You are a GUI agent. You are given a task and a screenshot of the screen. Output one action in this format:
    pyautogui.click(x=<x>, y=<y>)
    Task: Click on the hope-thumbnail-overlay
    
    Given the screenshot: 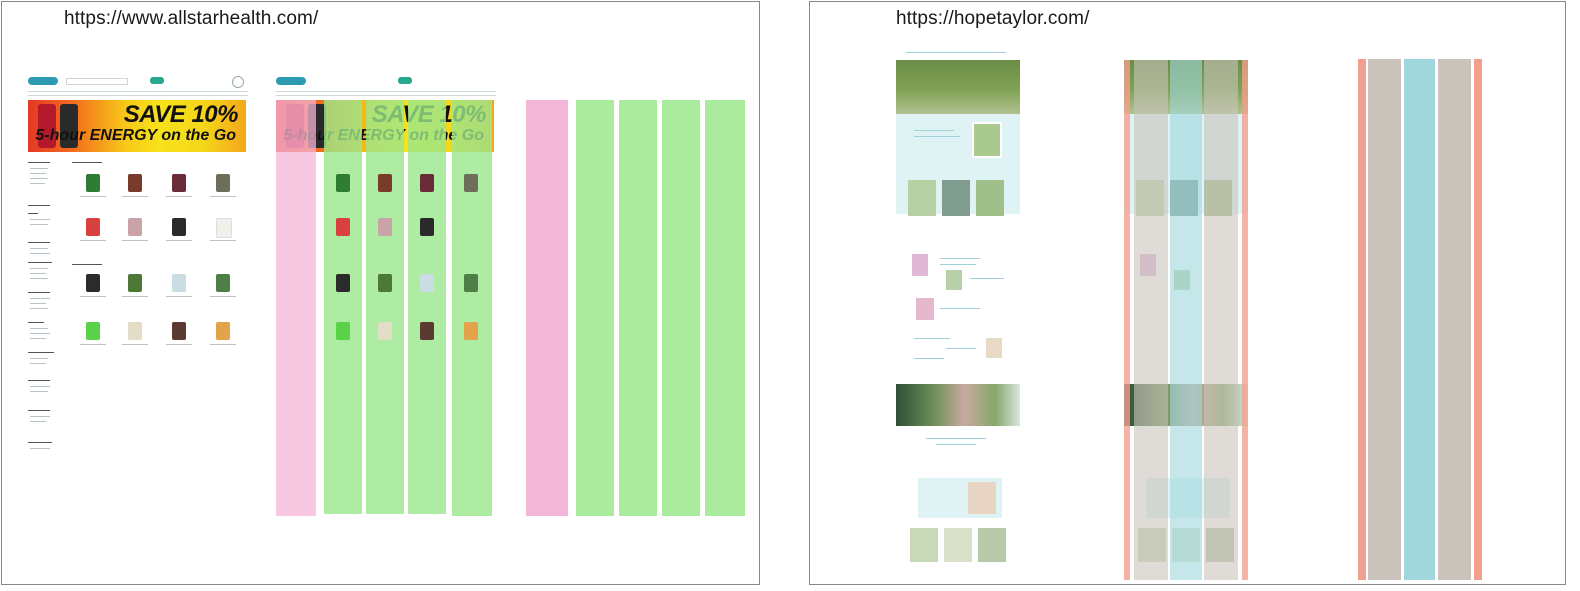 What is the action you would take?
    pyautogui.click(x=1187, y=315)
    